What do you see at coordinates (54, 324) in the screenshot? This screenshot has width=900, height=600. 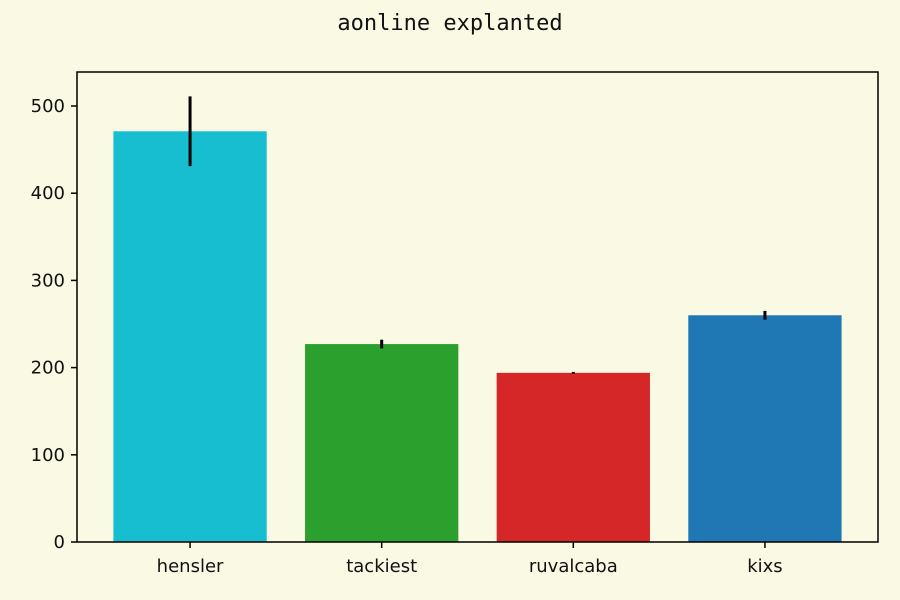 I see `y-axis: 0 100 200 300 400 500` at bounding box center [54, 324].